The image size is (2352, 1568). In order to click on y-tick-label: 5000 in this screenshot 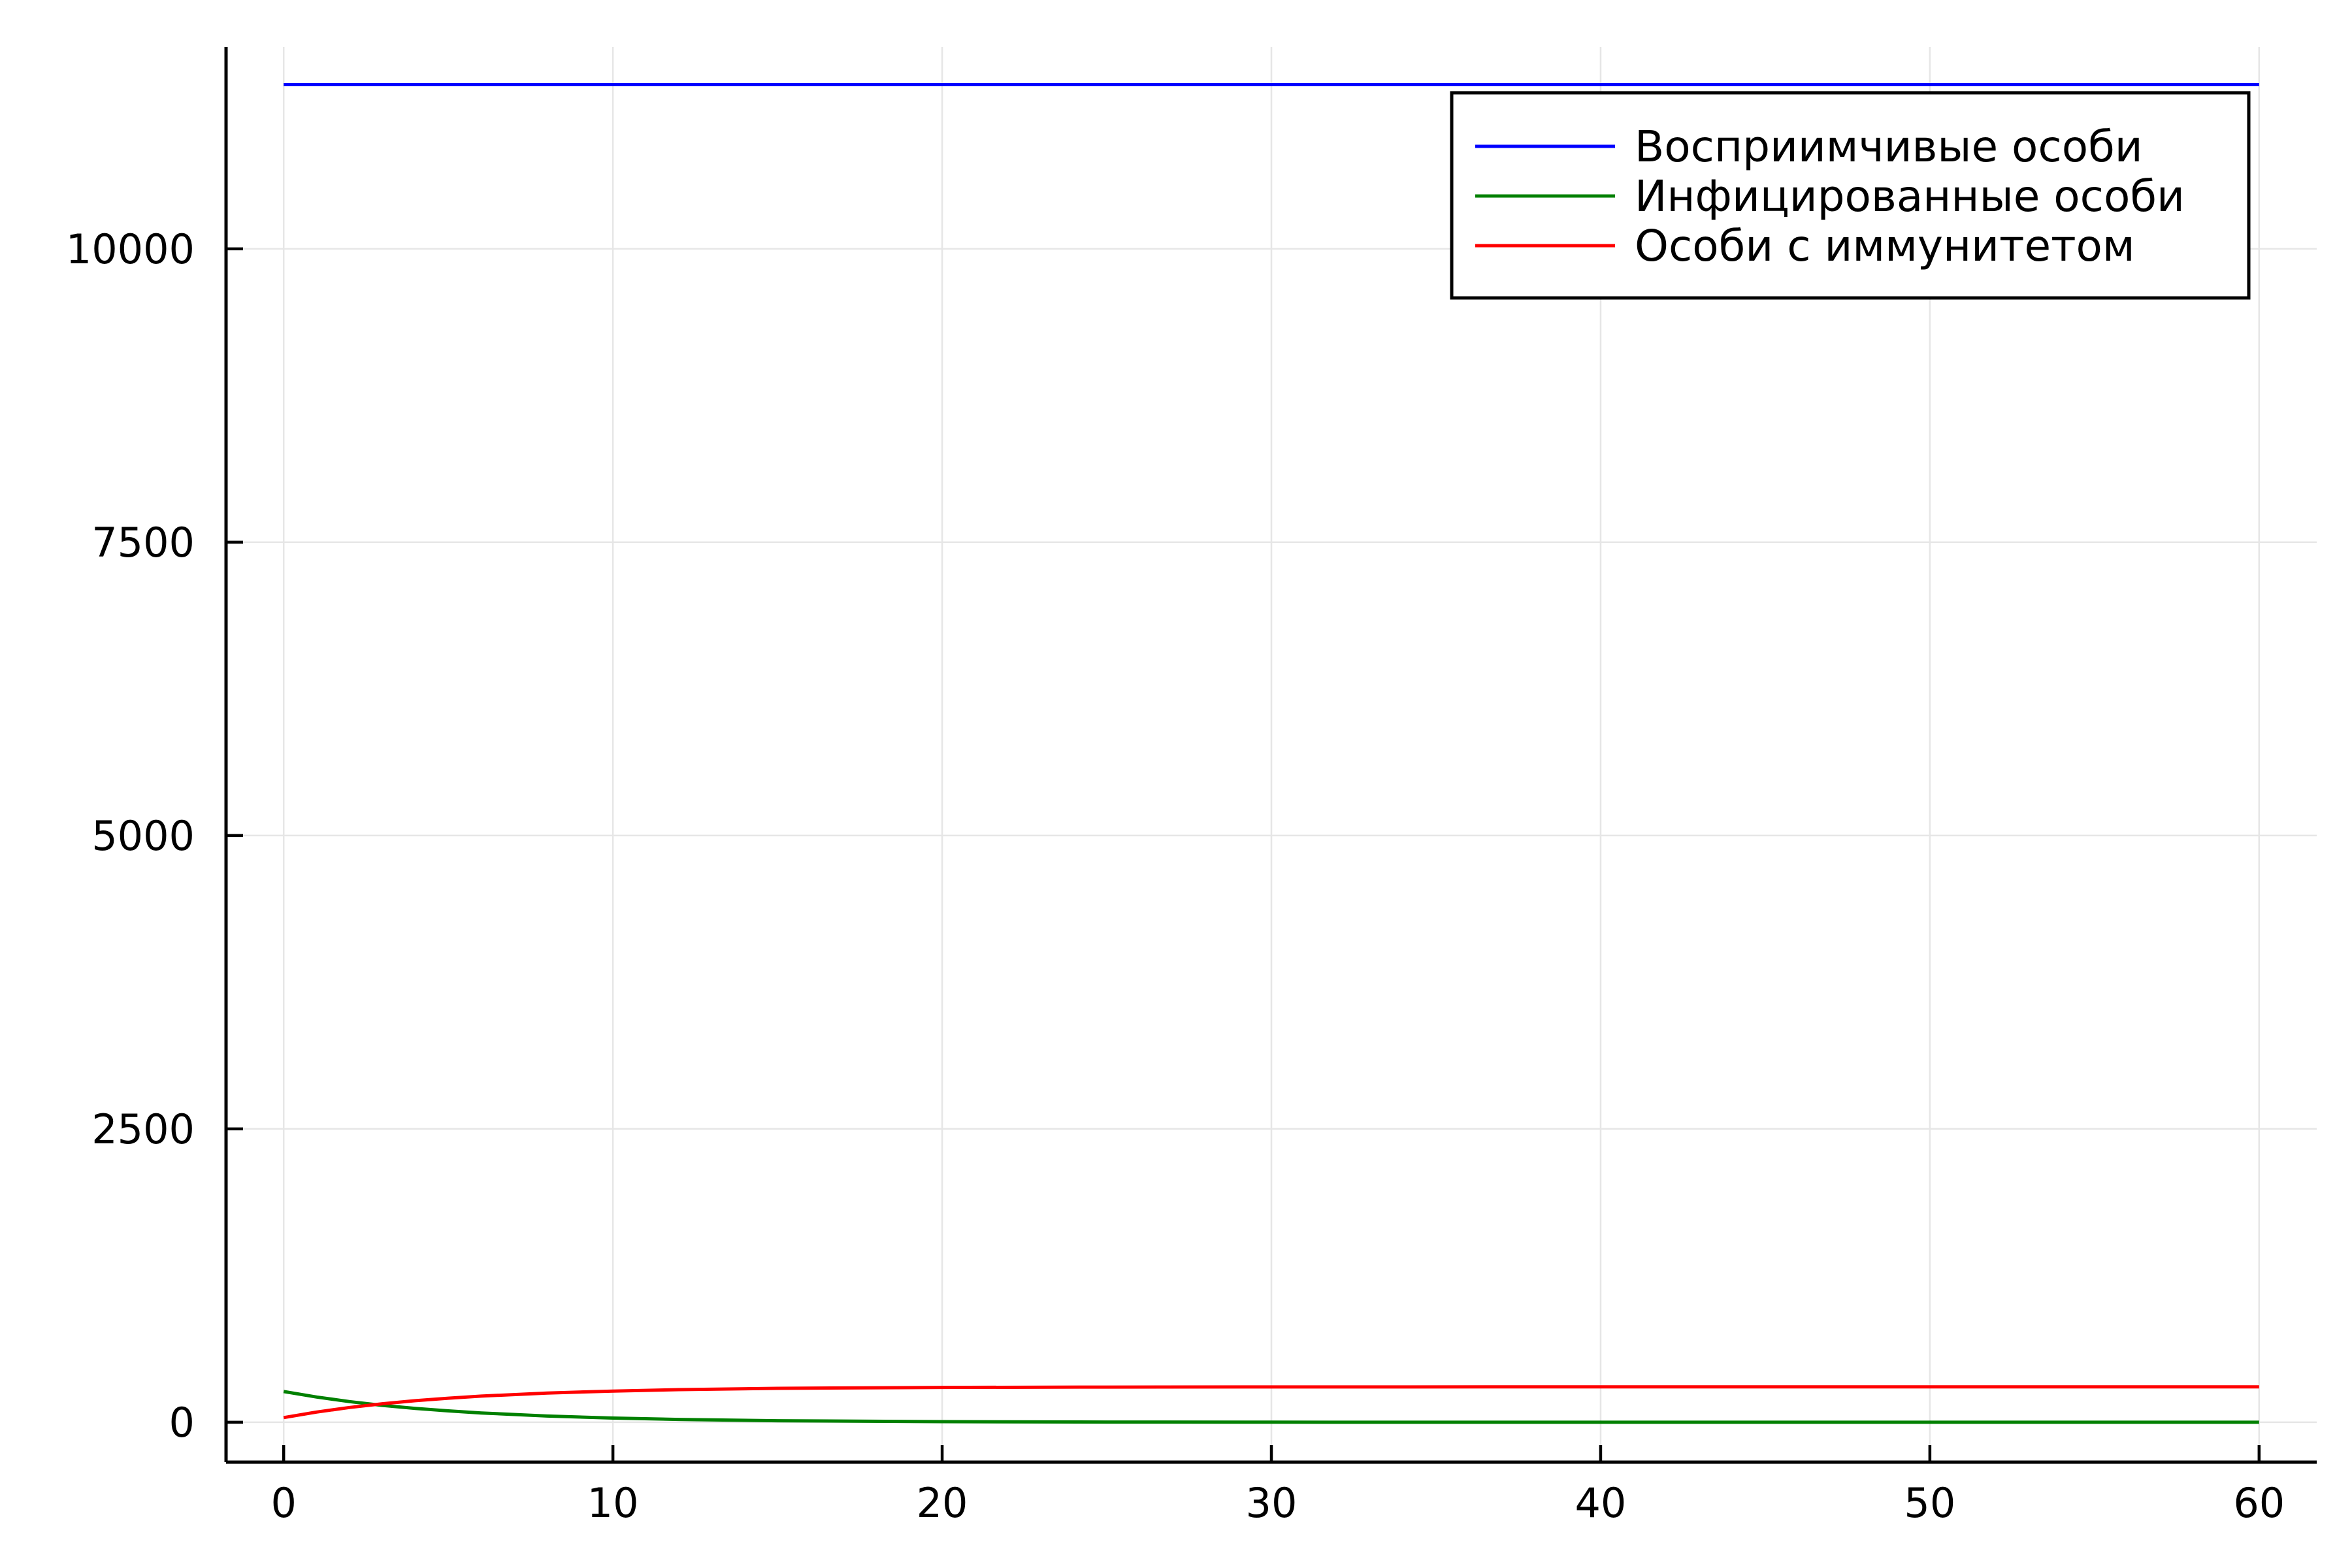, I will do `click(143, 836)`.